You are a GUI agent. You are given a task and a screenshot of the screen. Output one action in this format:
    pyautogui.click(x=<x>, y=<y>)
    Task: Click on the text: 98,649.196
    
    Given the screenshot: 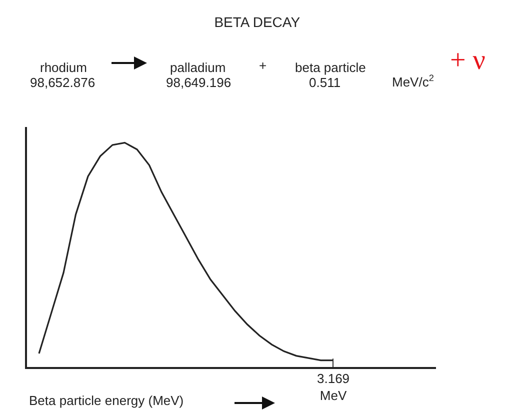 What is the action you would take?
    pyautogui.click(x=199, y=82)
    